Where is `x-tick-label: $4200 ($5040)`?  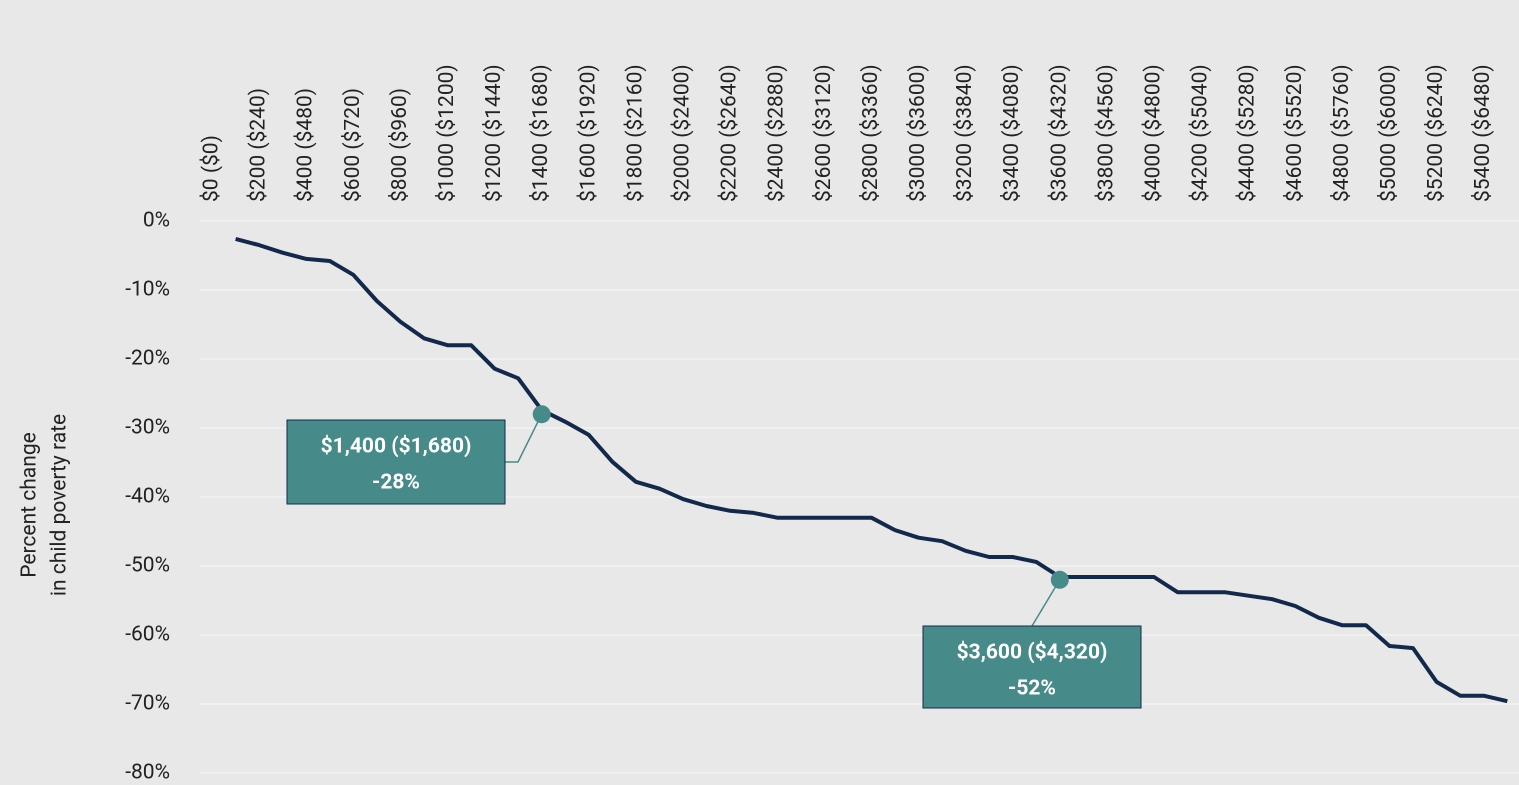
x-tick-label: $4200 ($5040) is located at coordinates (1201, 133).